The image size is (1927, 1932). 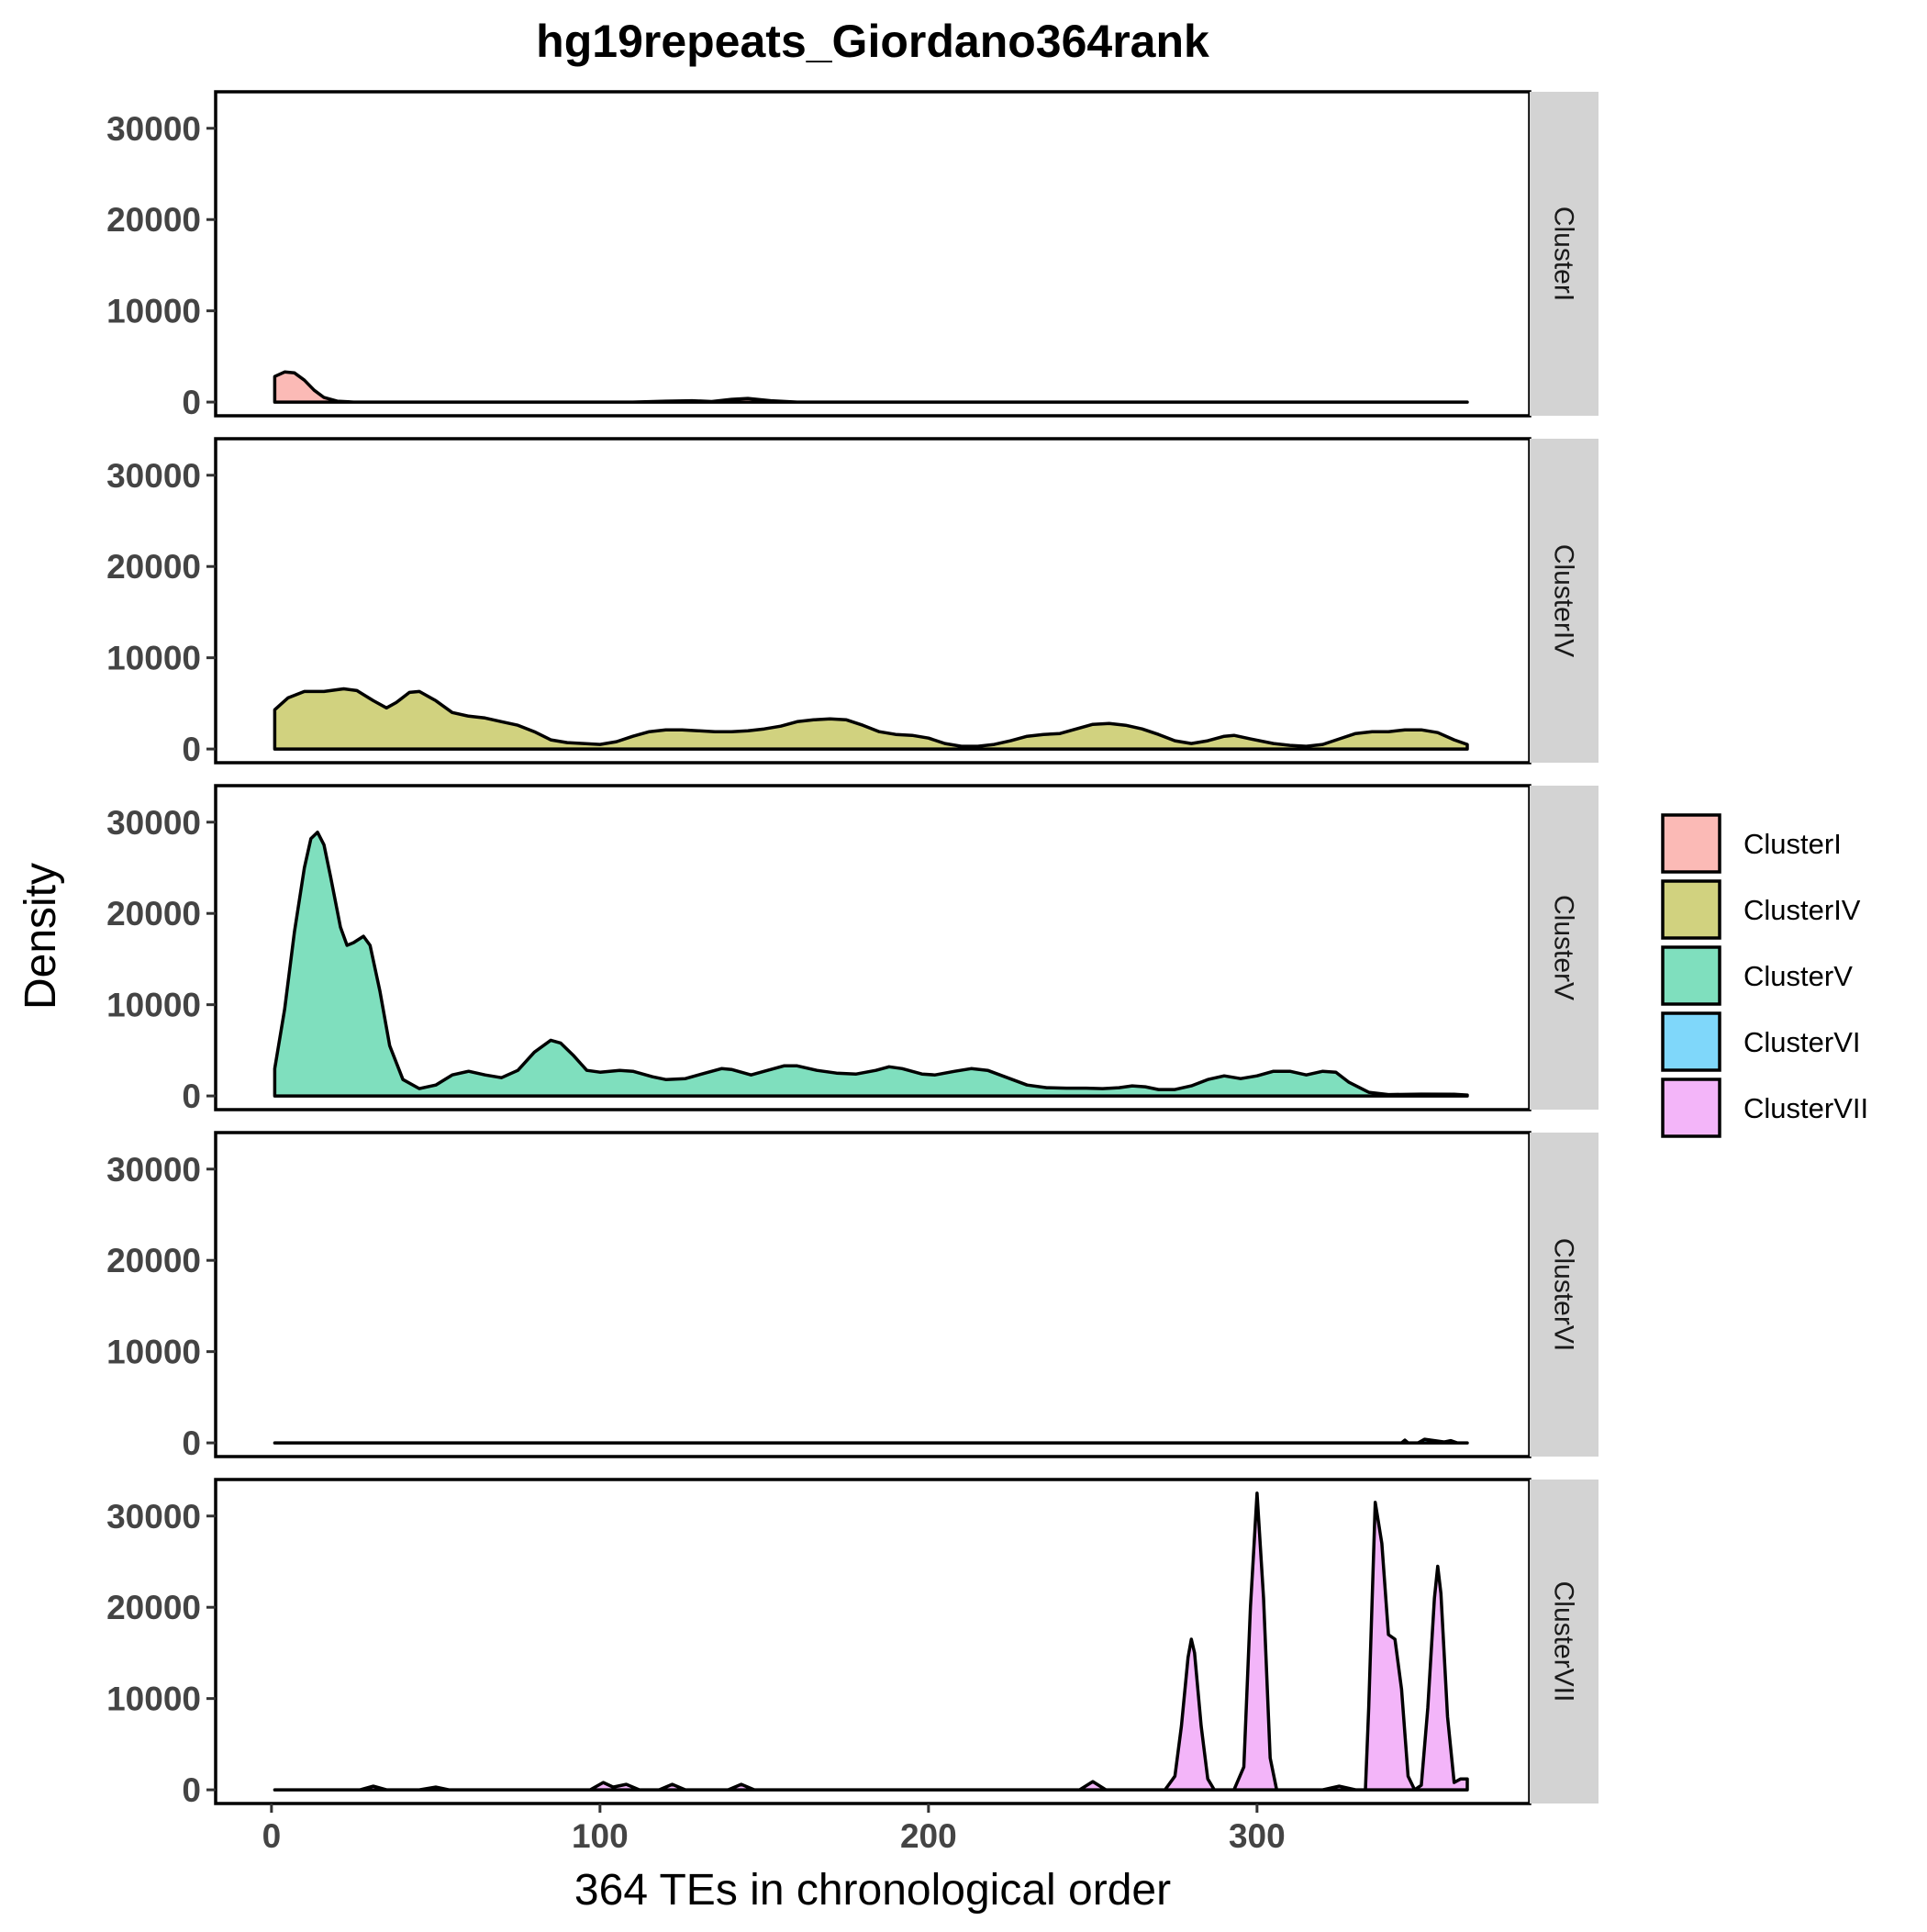 I want to click on y-axis-label: Density, so click(x=41, y=936).